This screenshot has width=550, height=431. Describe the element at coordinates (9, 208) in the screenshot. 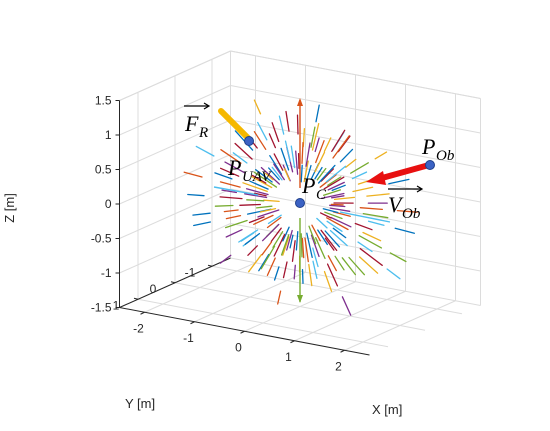

I see `z-axis-label: Z [m]` at that location.